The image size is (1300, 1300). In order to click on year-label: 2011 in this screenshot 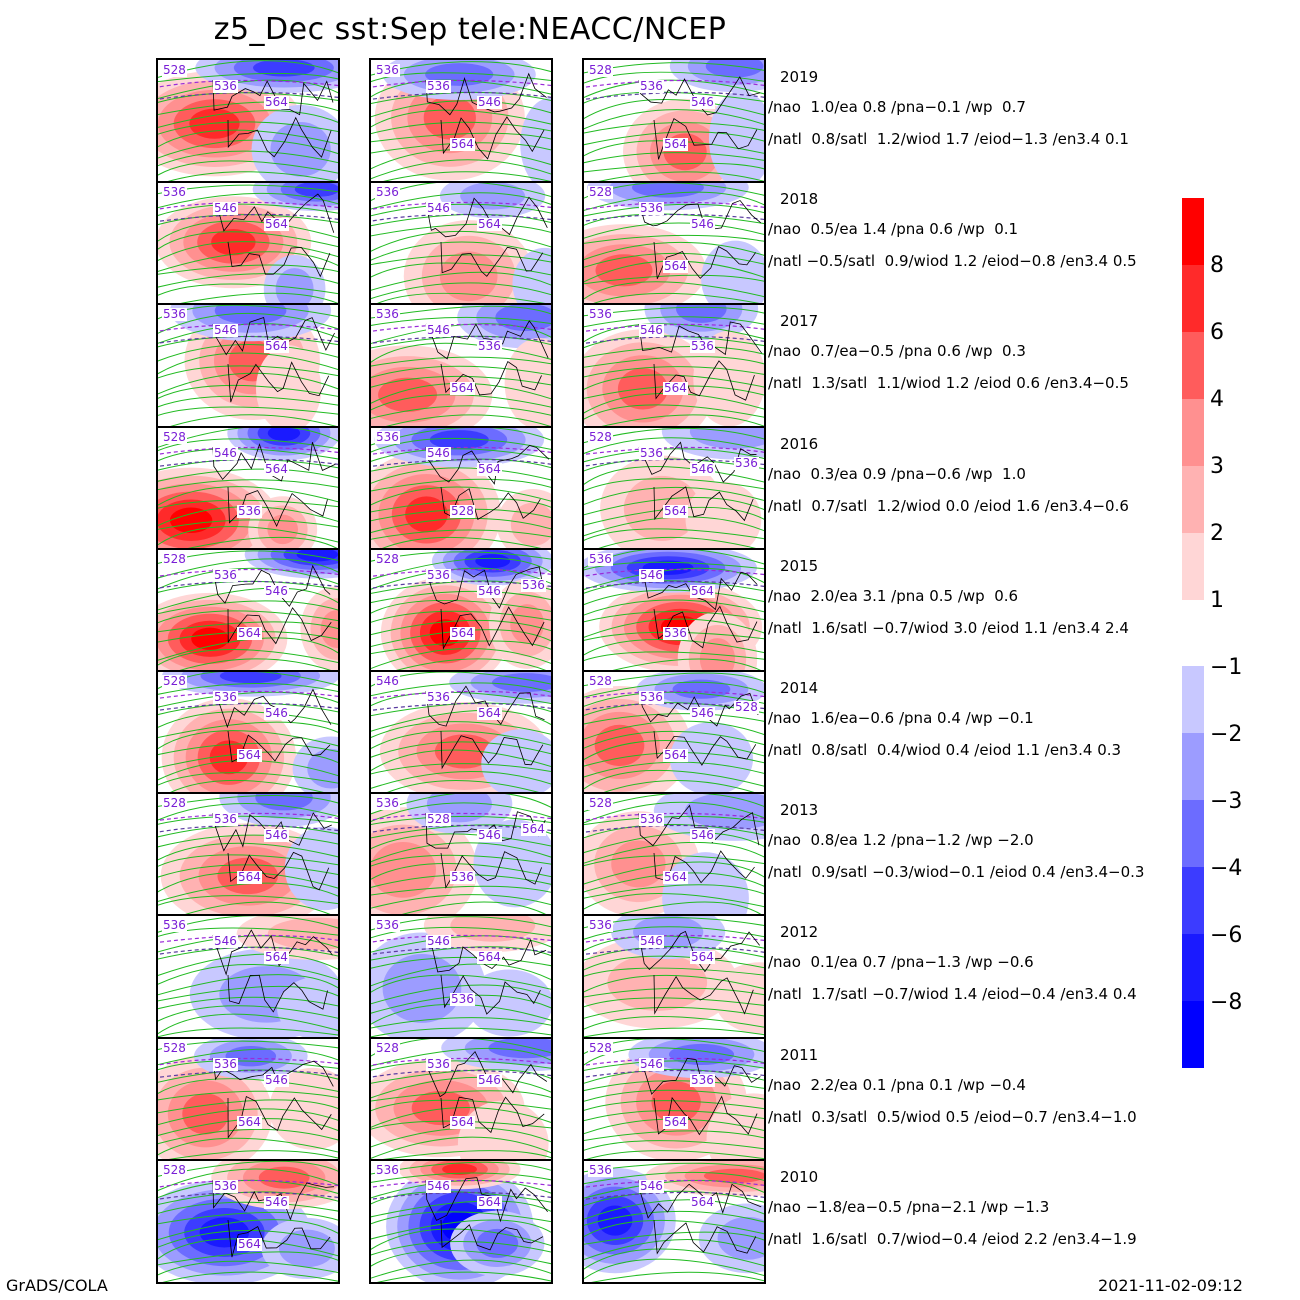, I will do `click(799, 1054)`.